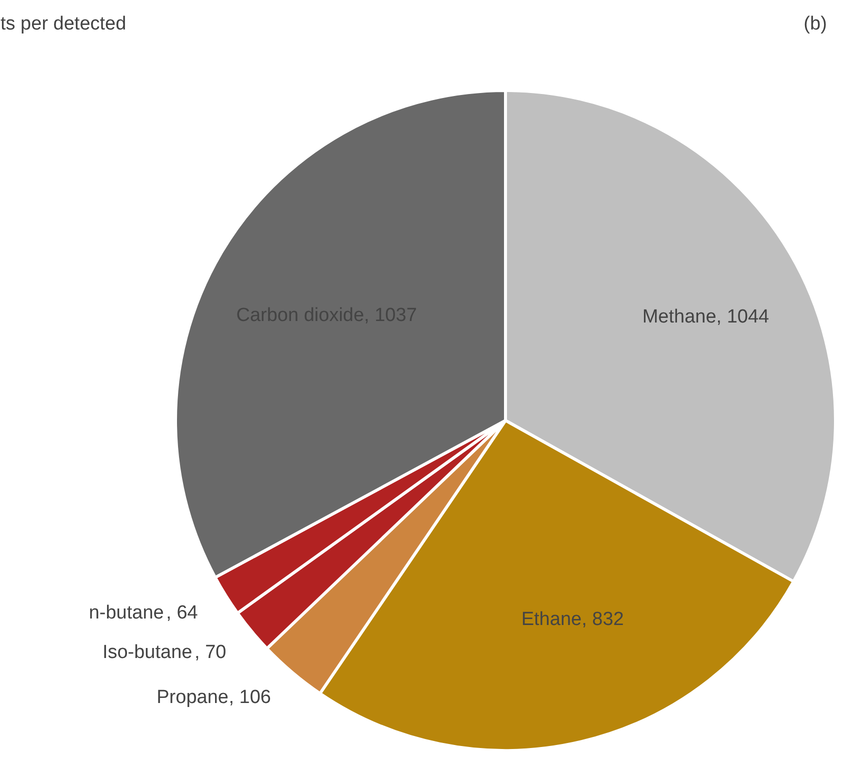 The image size is (866, 782). Describe the element at coordinates (147, 652) in the screenshot. I see `slice-label: Iso-butane` at that location.